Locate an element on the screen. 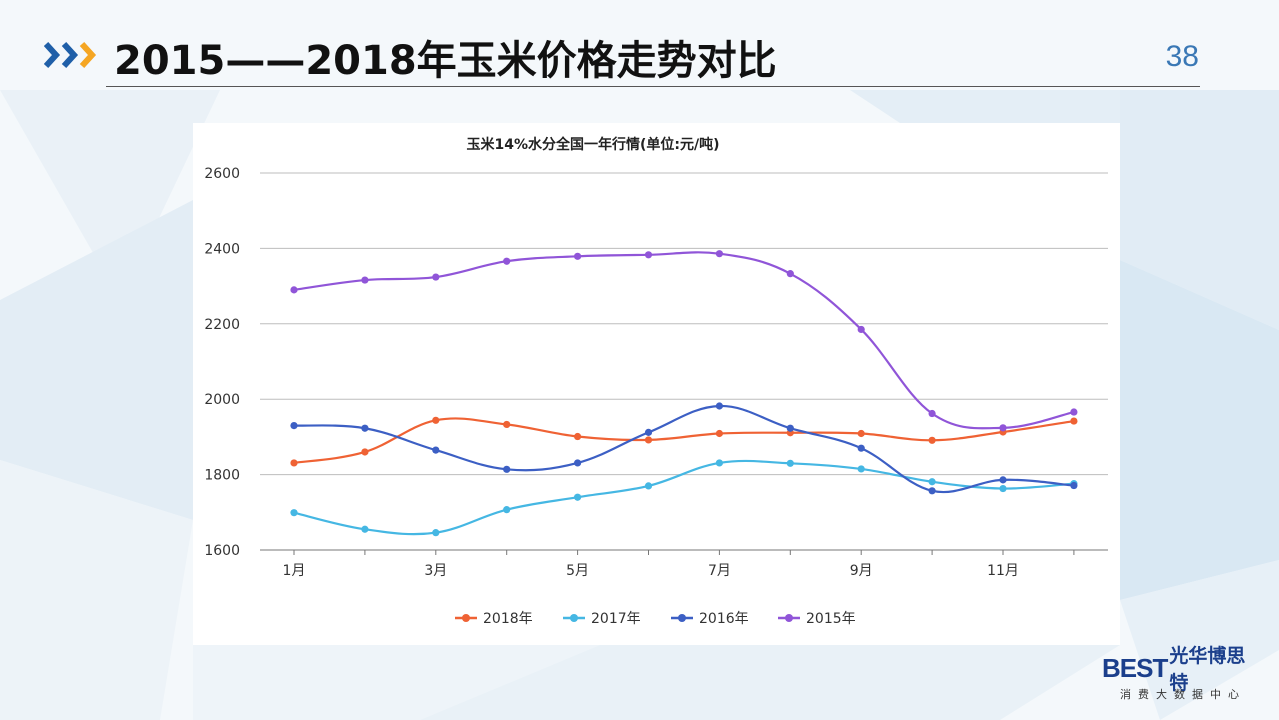 The width and height of the screenshot is (1279, 720). legend-item: 2015年 is located at coordinates (817, 619).